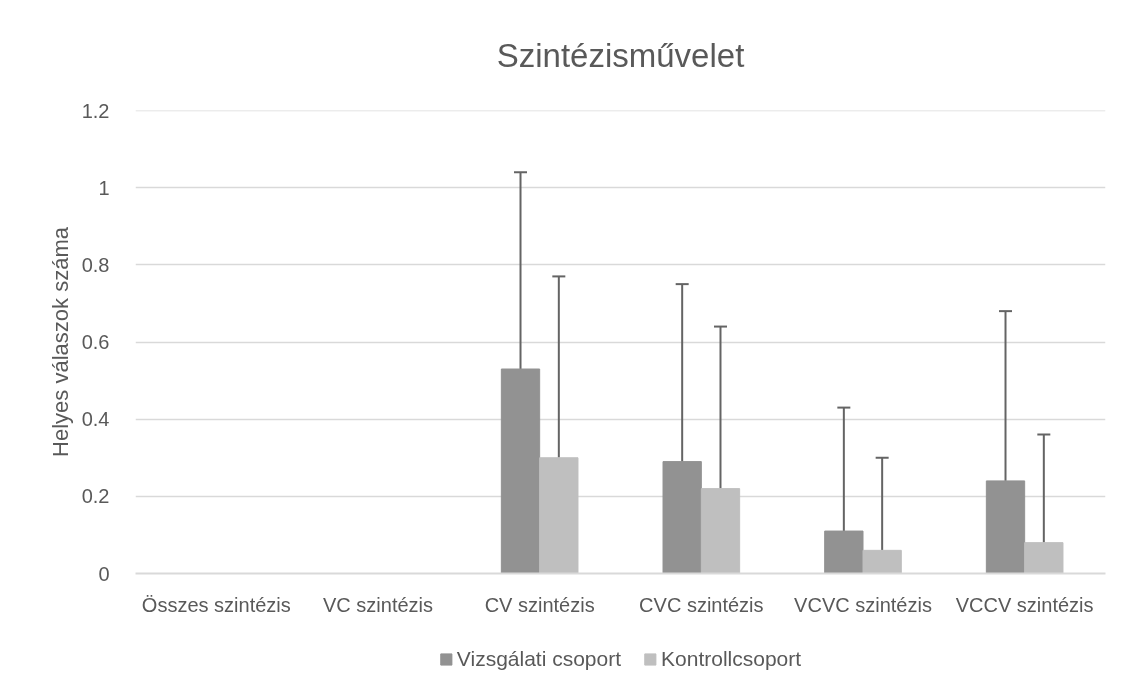  What do you see at coordinates (95, 496) in the screenshot?
I see `y-tick-label: 0.2` at bounding box center [95, 496].